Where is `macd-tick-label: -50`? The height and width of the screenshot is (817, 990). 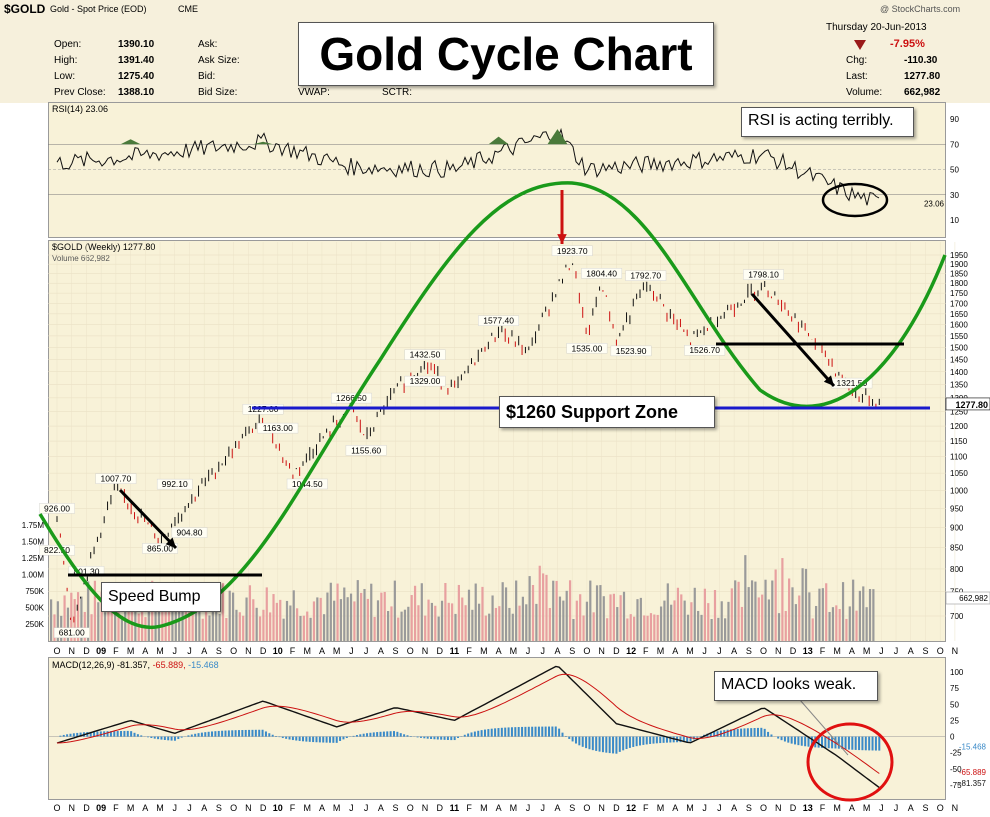
macd-tick-label: -50 is located at coordinates (956, 769).